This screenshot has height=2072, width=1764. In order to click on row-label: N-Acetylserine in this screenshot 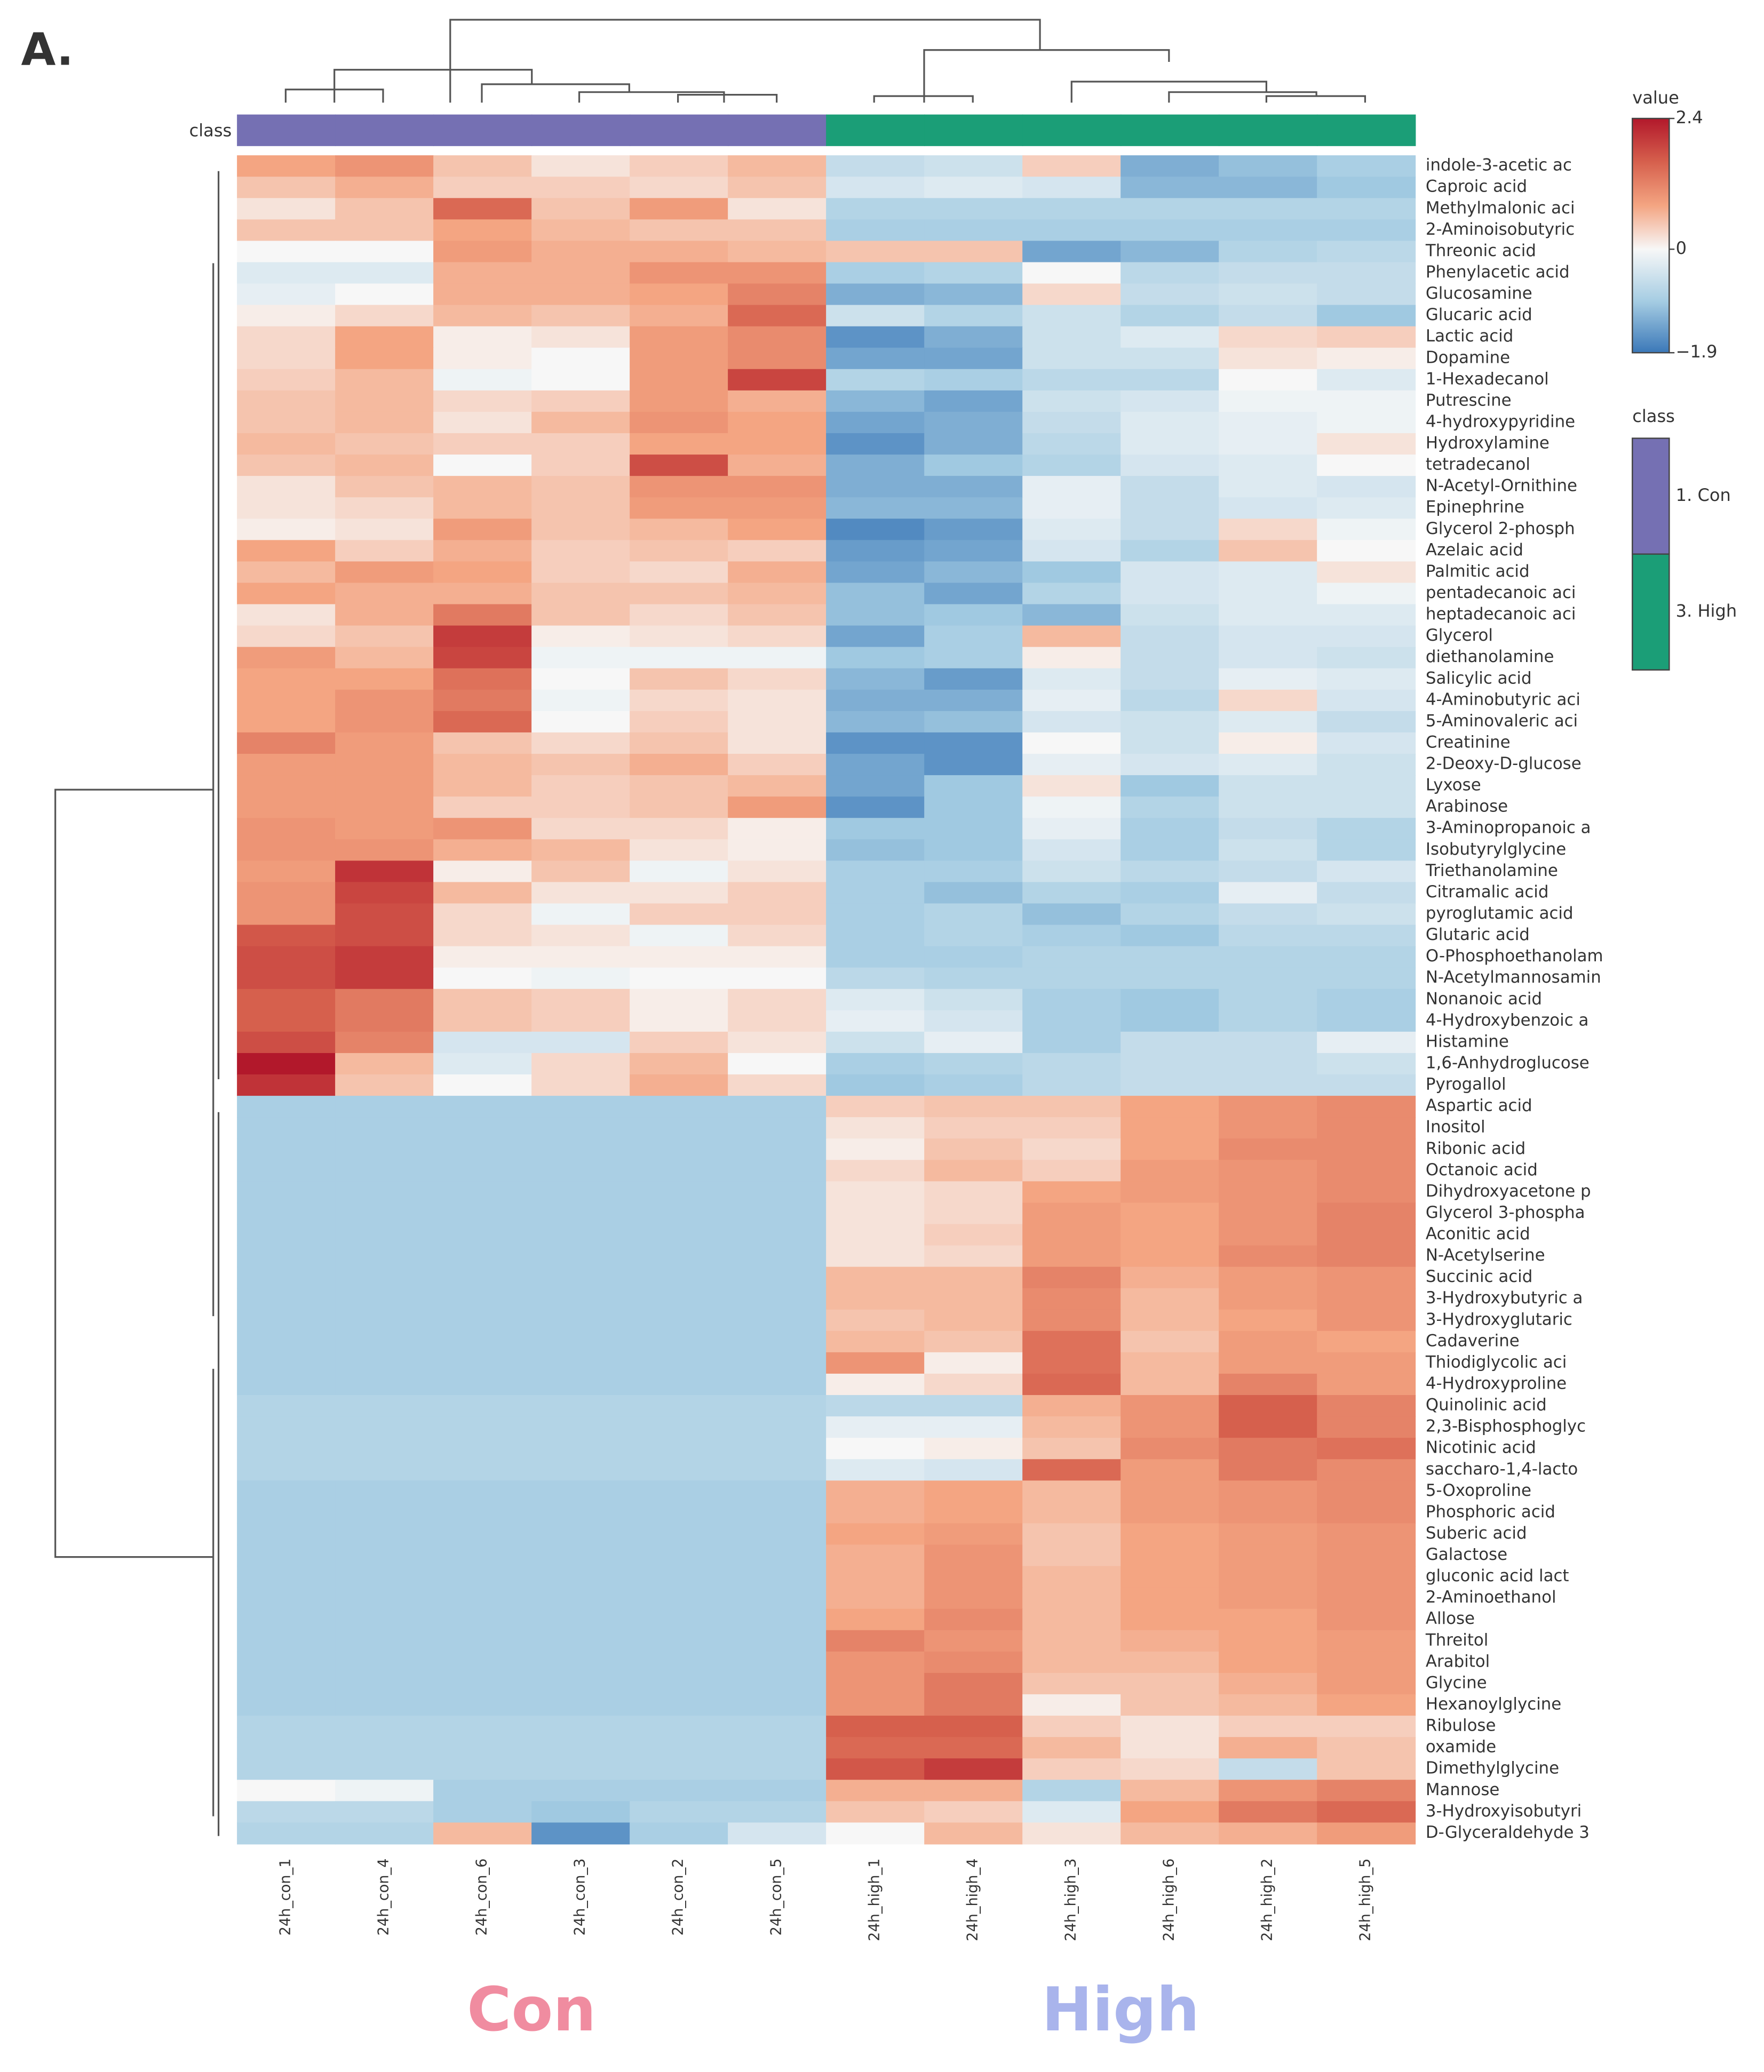, I will do `click(1485, 1255)`.